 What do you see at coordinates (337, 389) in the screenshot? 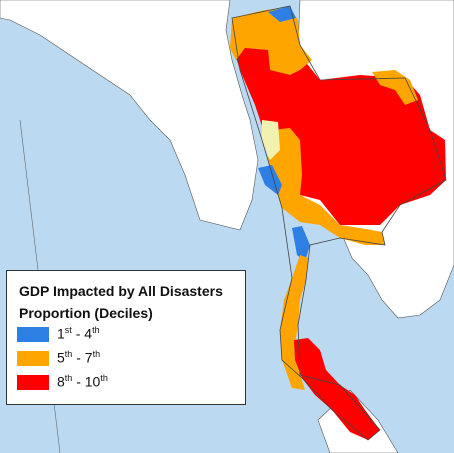
I see `region-red-south` at bounding box center [337, 389].